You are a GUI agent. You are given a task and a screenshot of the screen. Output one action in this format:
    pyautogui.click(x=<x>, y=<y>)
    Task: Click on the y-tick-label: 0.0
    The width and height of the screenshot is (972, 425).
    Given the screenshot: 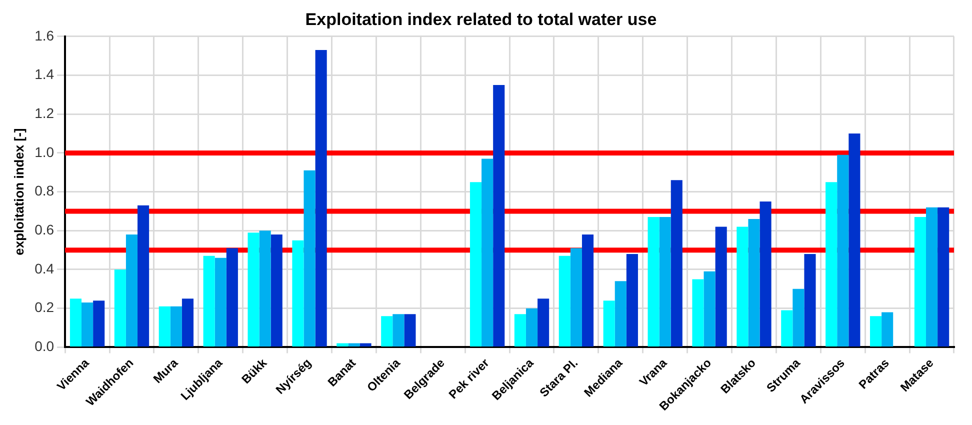 What is the action you would take?
    pyautogui.click(x=44, y=346)
    